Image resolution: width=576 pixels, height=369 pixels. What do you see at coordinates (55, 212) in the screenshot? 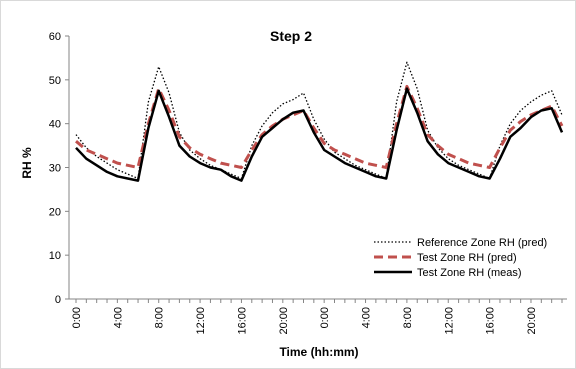
I see `y-tick-label: 20` at bounding box center [55, 212].